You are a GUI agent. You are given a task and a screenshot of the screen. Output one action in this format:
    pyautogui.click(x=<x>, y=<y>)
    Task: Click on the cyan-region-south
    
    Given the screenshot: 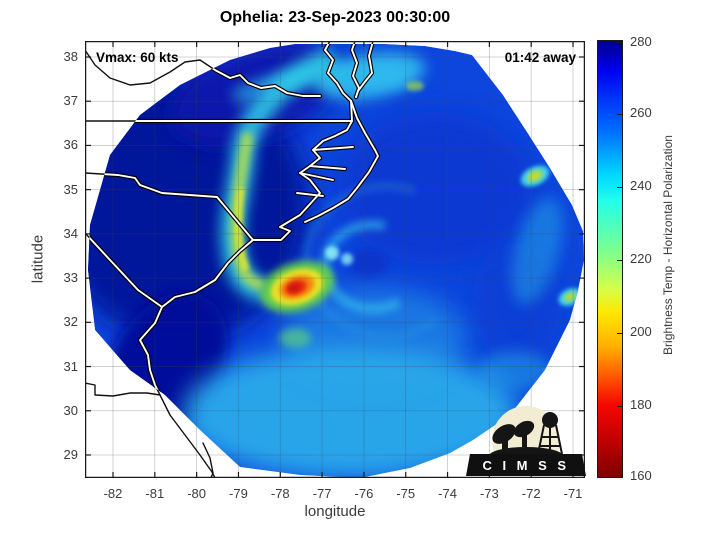 What is the action you would take?
    pyautogui.click(x=350, y=412)
    